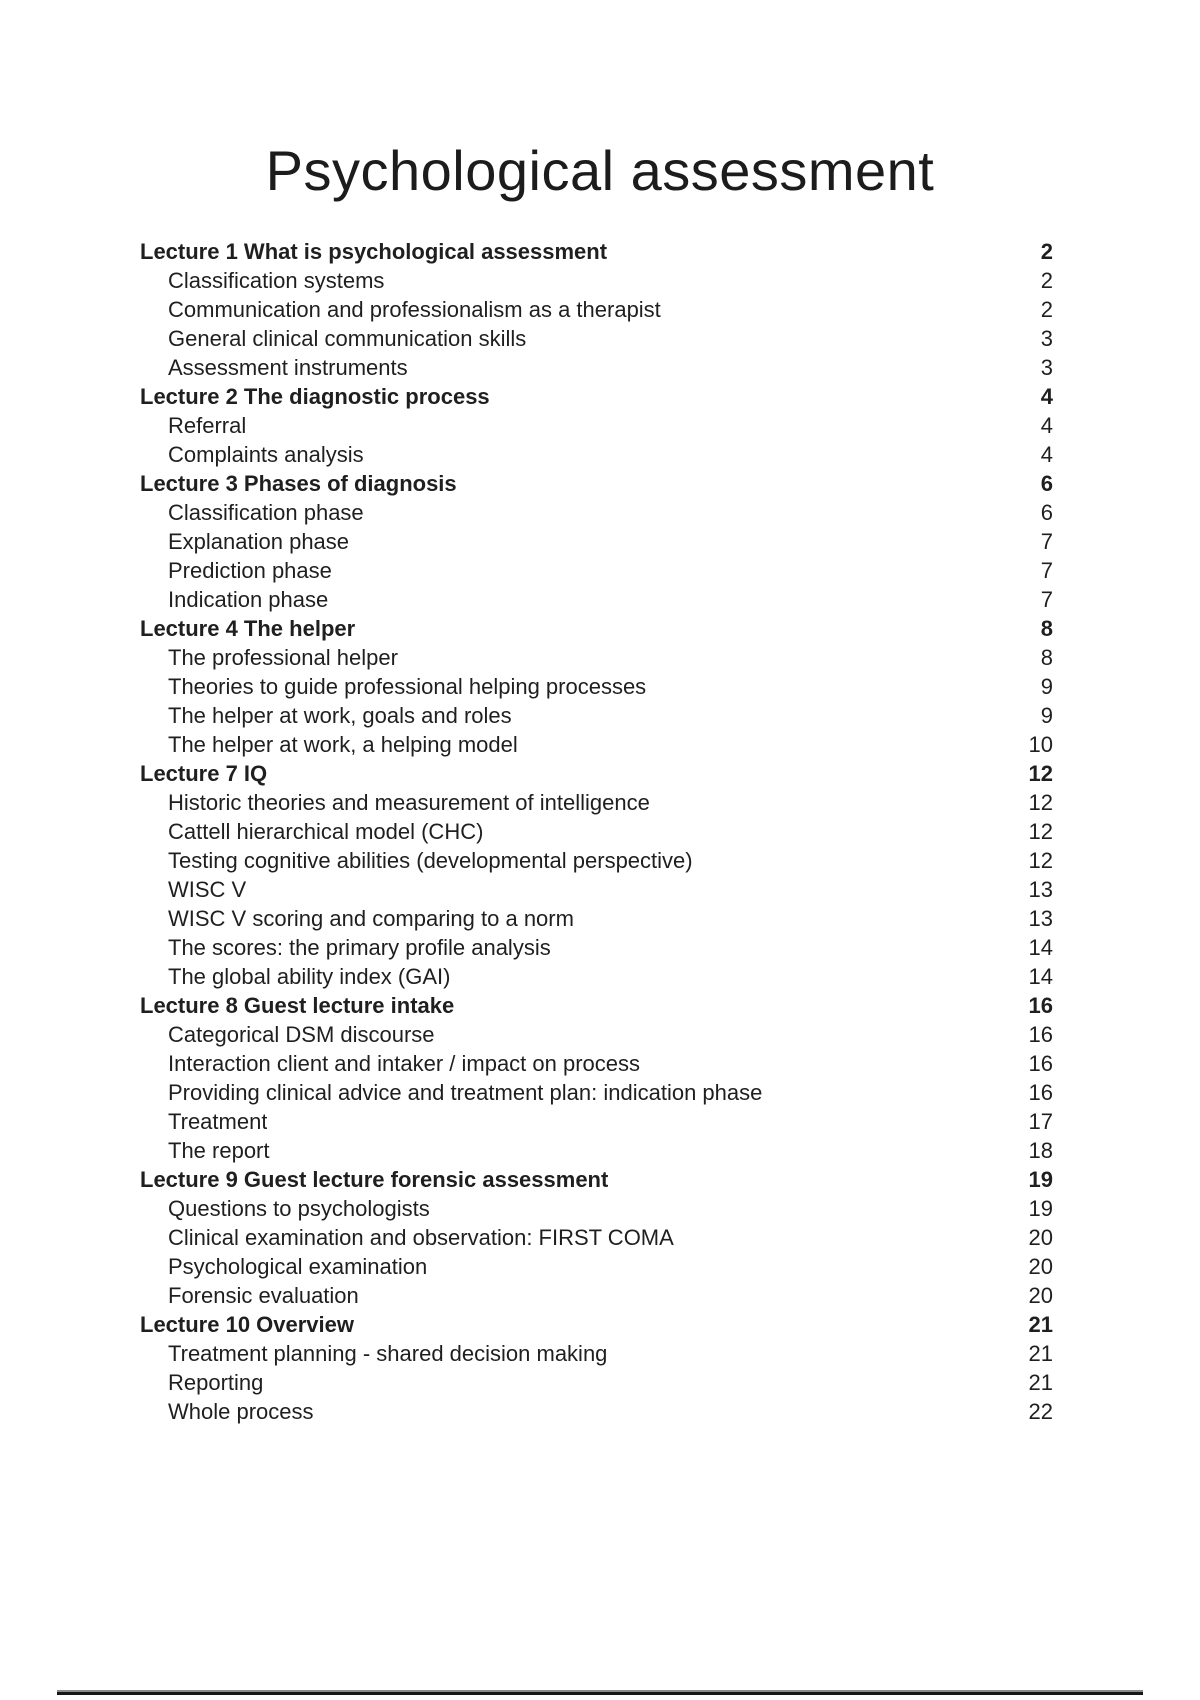 This screenshot has width=1200, height=1700. I want to click on toc-entry-label: General clinical communication skills, so click(347, 338).